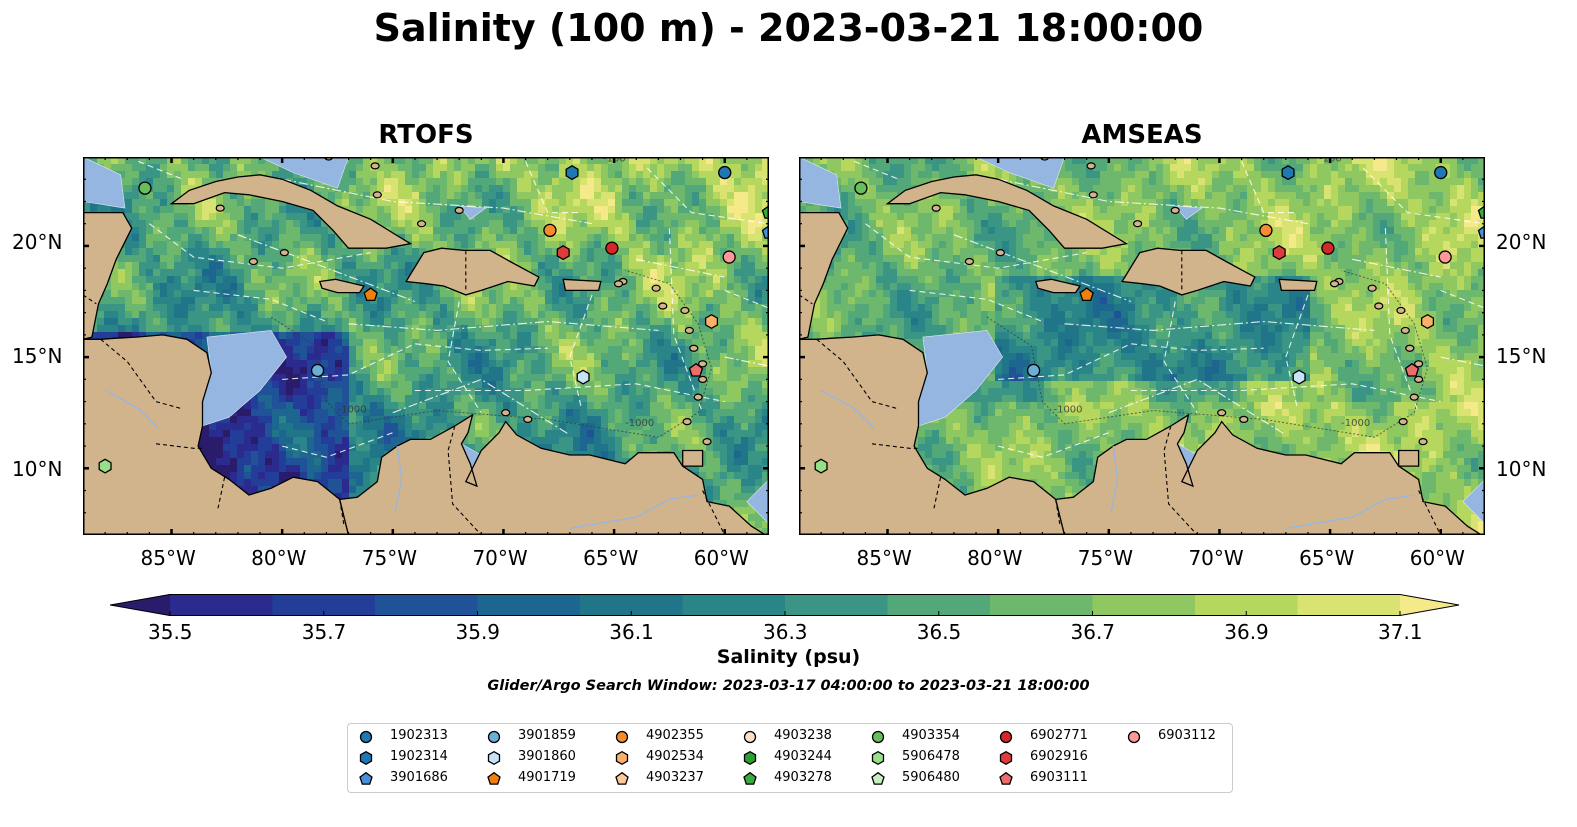 This screenshot has width=1577, height=827. I want to click on legend-label: 5906478, so click(931, 756).